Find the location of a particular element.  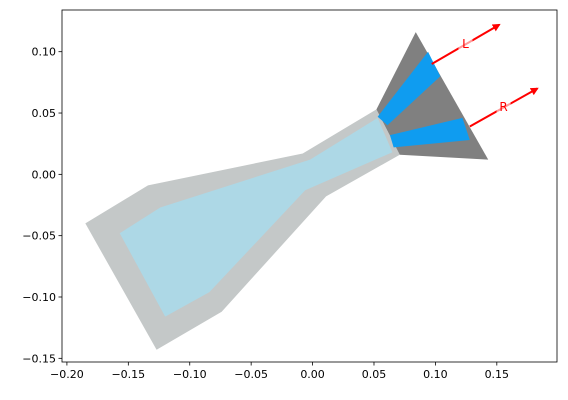

x-tick-label: 0.05 is located at coordinates (374, 374).